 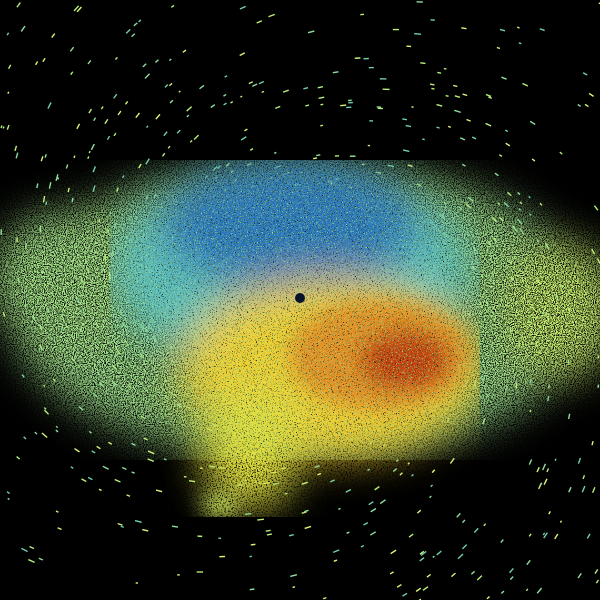 What do you see at coordinates (300, 298) in the screenshot?
I see `radar-site` at bounding box center [300, 298].